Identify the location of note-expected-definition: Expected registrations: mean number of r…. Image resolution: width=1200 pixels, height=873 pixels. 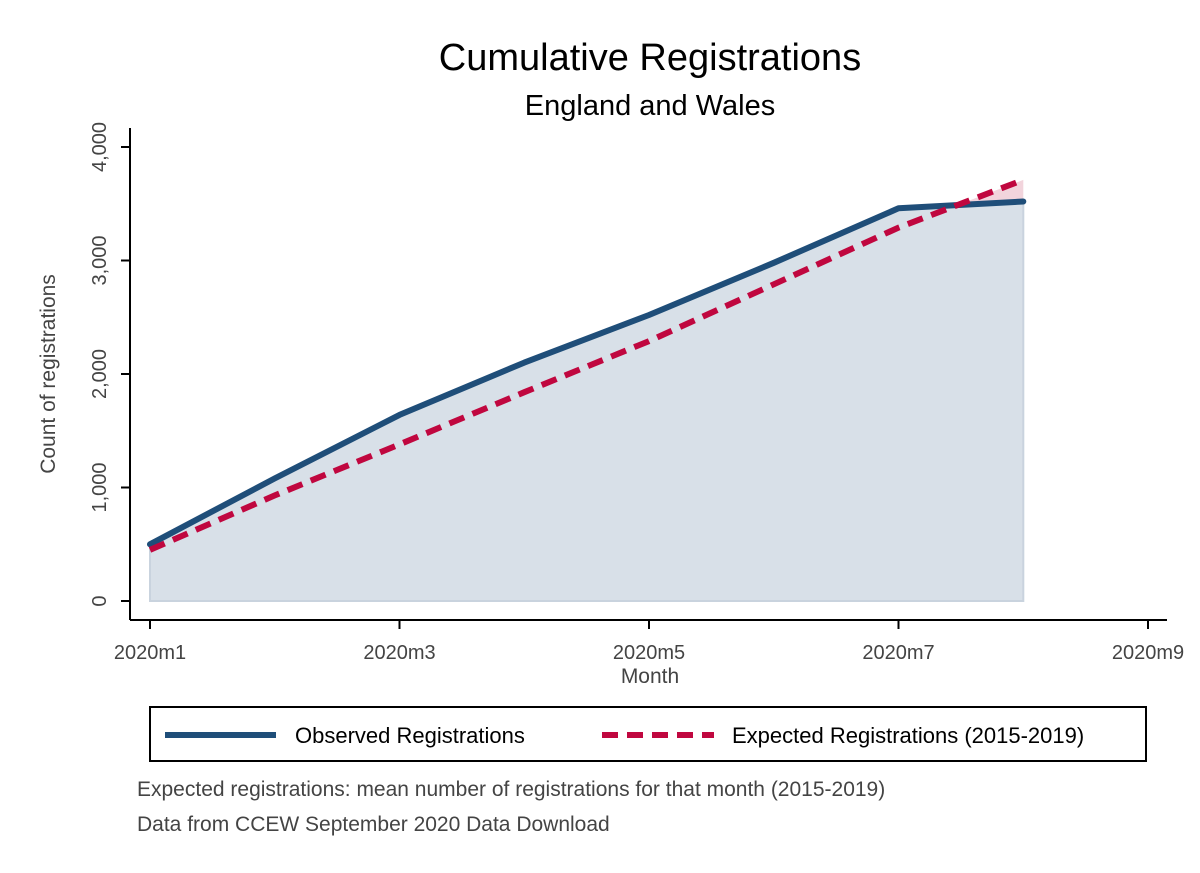
(511, 789).